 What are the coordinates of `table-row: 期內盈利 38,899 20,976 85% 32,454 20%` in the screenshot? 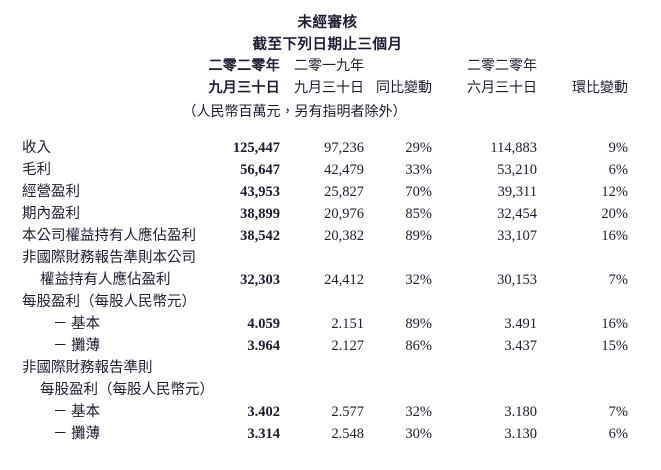 It's located at (330, 214).